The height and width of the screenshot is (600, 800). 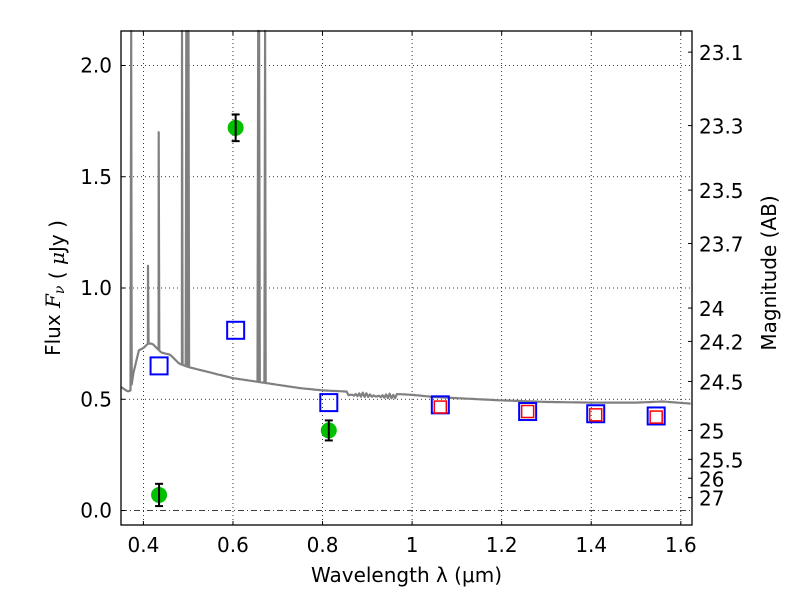 I want to click on x-tick-label: 1.6, so click(x=681, y=545).